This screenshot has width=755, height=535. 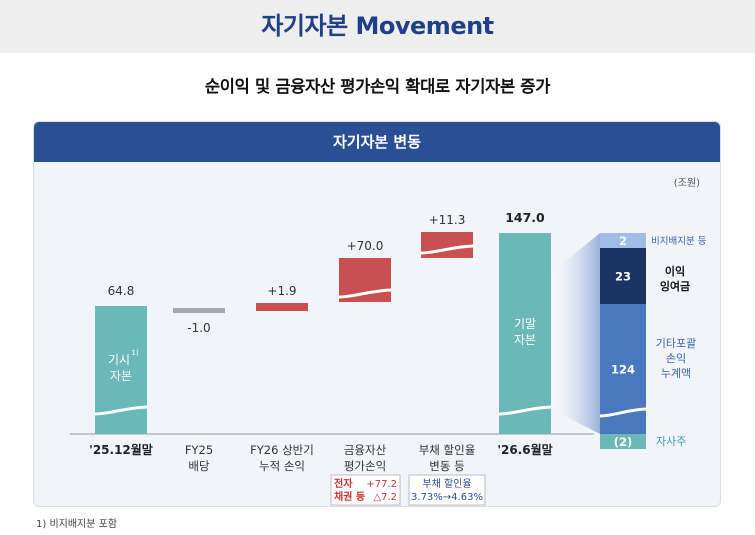 What do you see at coordinates (385, 497) in the screenshot?
I see `note-financial-line2-right: △7.2` at bounding box center [385, 497].